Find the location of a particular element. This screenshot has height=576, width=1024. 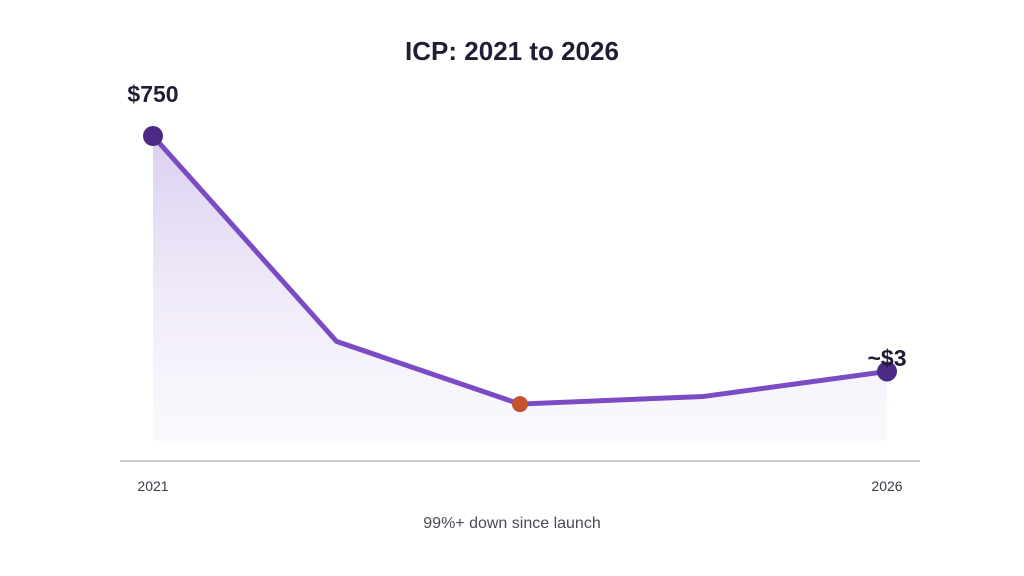

end-value-label: ~$3 is located at coordinates (886, 358).